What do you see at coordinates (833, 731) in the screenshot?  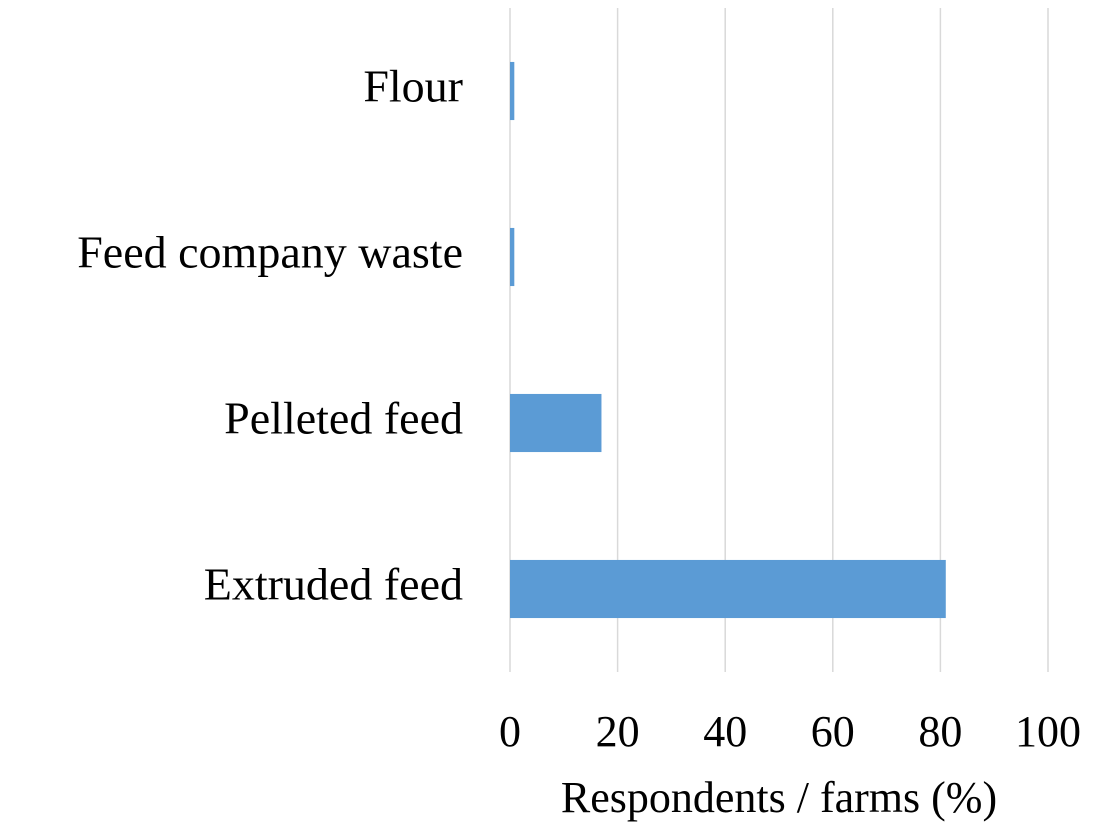 I see `x-tick-label: 60` at bounding box center [833, 731].